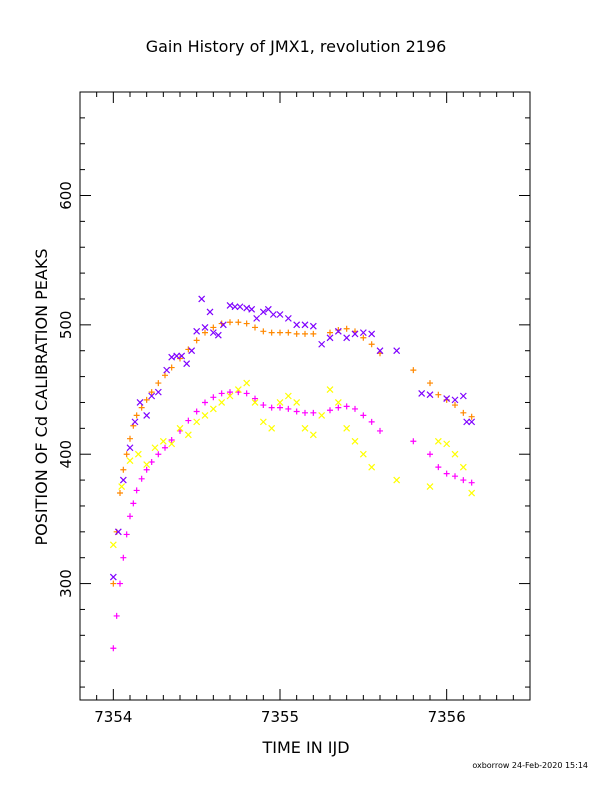 Image resolution: width=612 pixels, height=792 pixels. I want to click on y-tick-label: 600, so click(66, 195).